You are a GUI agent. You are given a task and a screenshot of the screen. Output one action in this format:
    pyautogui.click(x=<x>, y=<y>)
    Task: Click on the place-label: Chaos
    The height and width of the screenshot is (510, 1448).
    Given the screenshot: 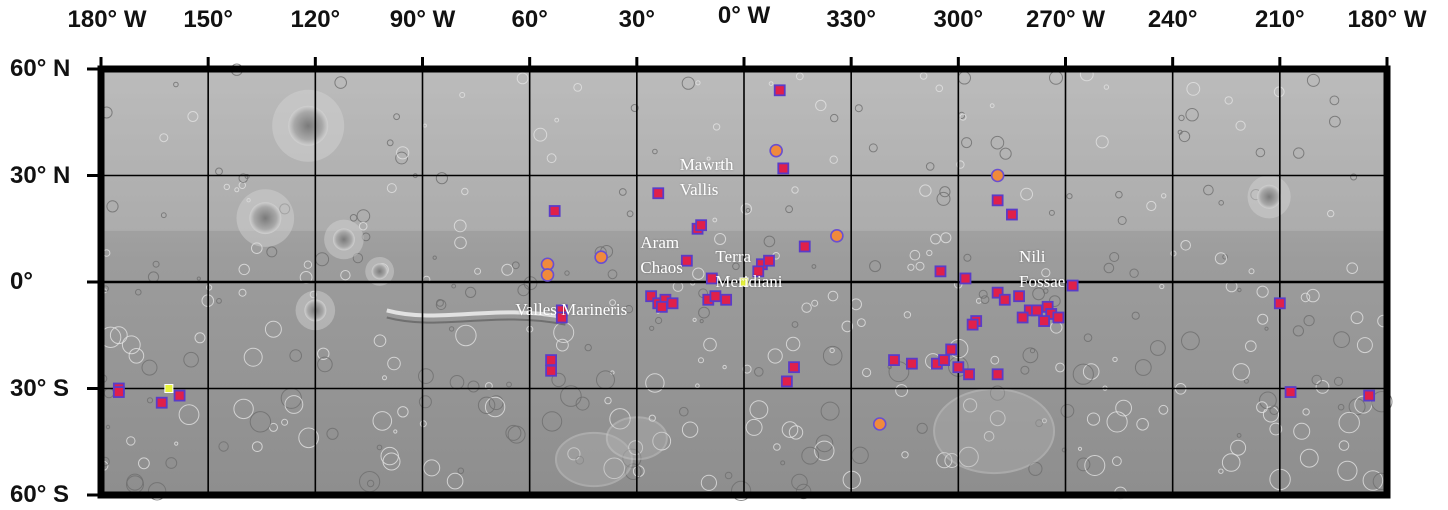 What is the action you would take?
    pyautogui.click(x=661, y=267)
    